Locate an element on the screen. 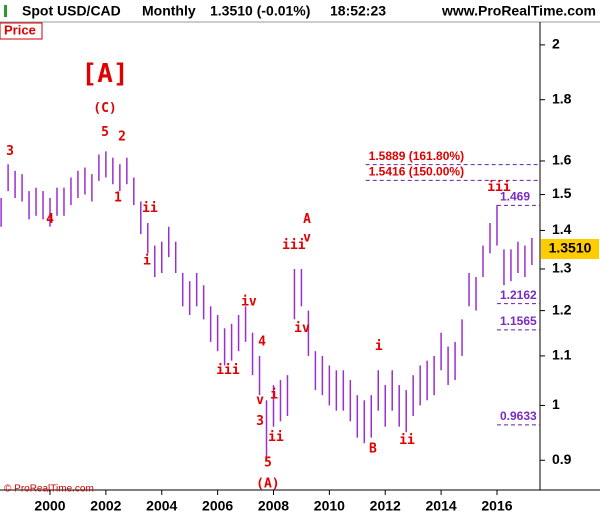  panel-label: Price is located at coordinates (20, 29).